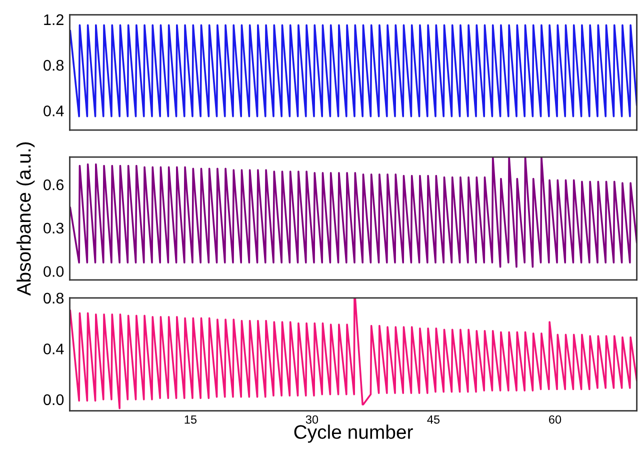 This screenshot has width=640, height=450. What do you see at coordinates (433, 419) in the screenshot?
I see `x-tick-label: 45` at bounding box center [433, 419].